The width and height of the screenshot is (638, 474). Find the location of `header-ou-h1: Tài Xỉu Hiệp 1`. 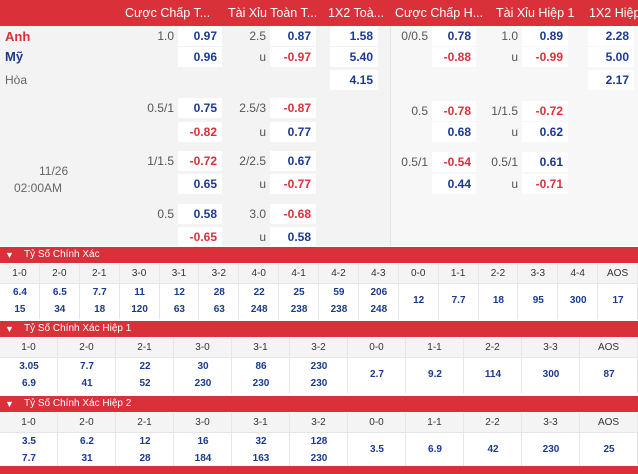

header-ou-h1: Tài Xỉu Hiệp 1 is located at coordinates (535, 13).